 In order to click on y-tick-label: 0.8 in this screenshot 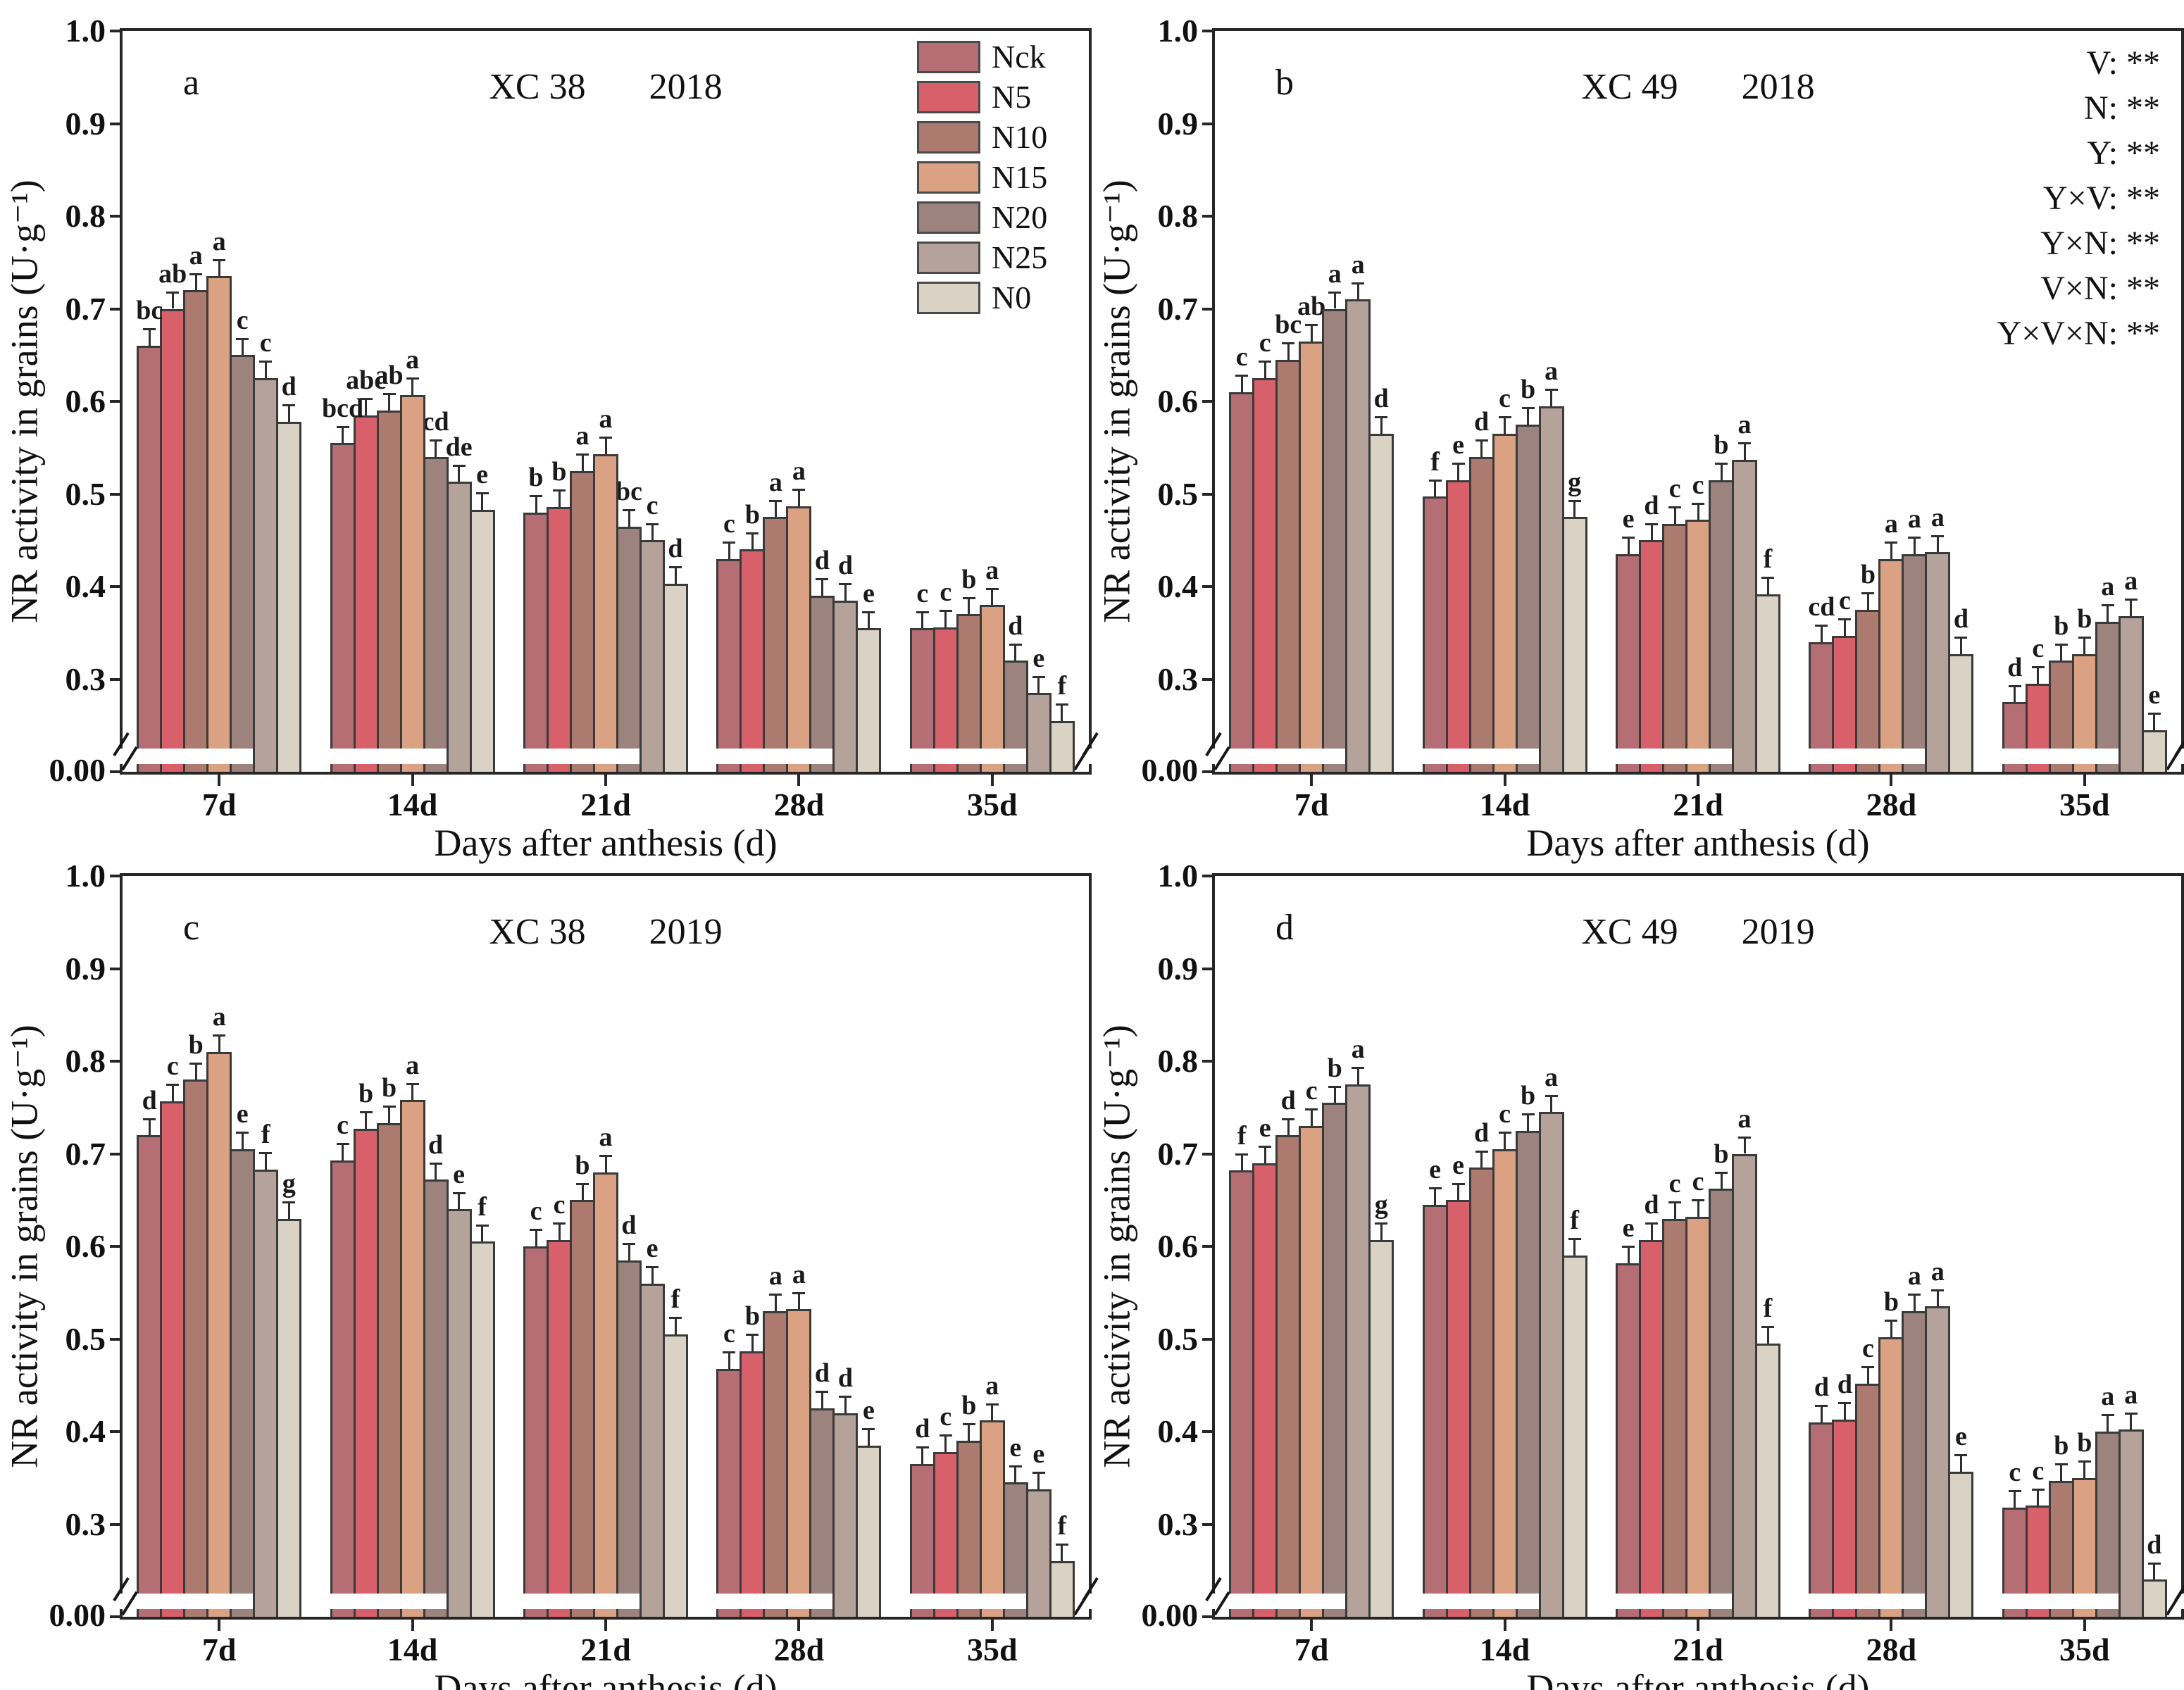, I will do `click(1178, 216)`.